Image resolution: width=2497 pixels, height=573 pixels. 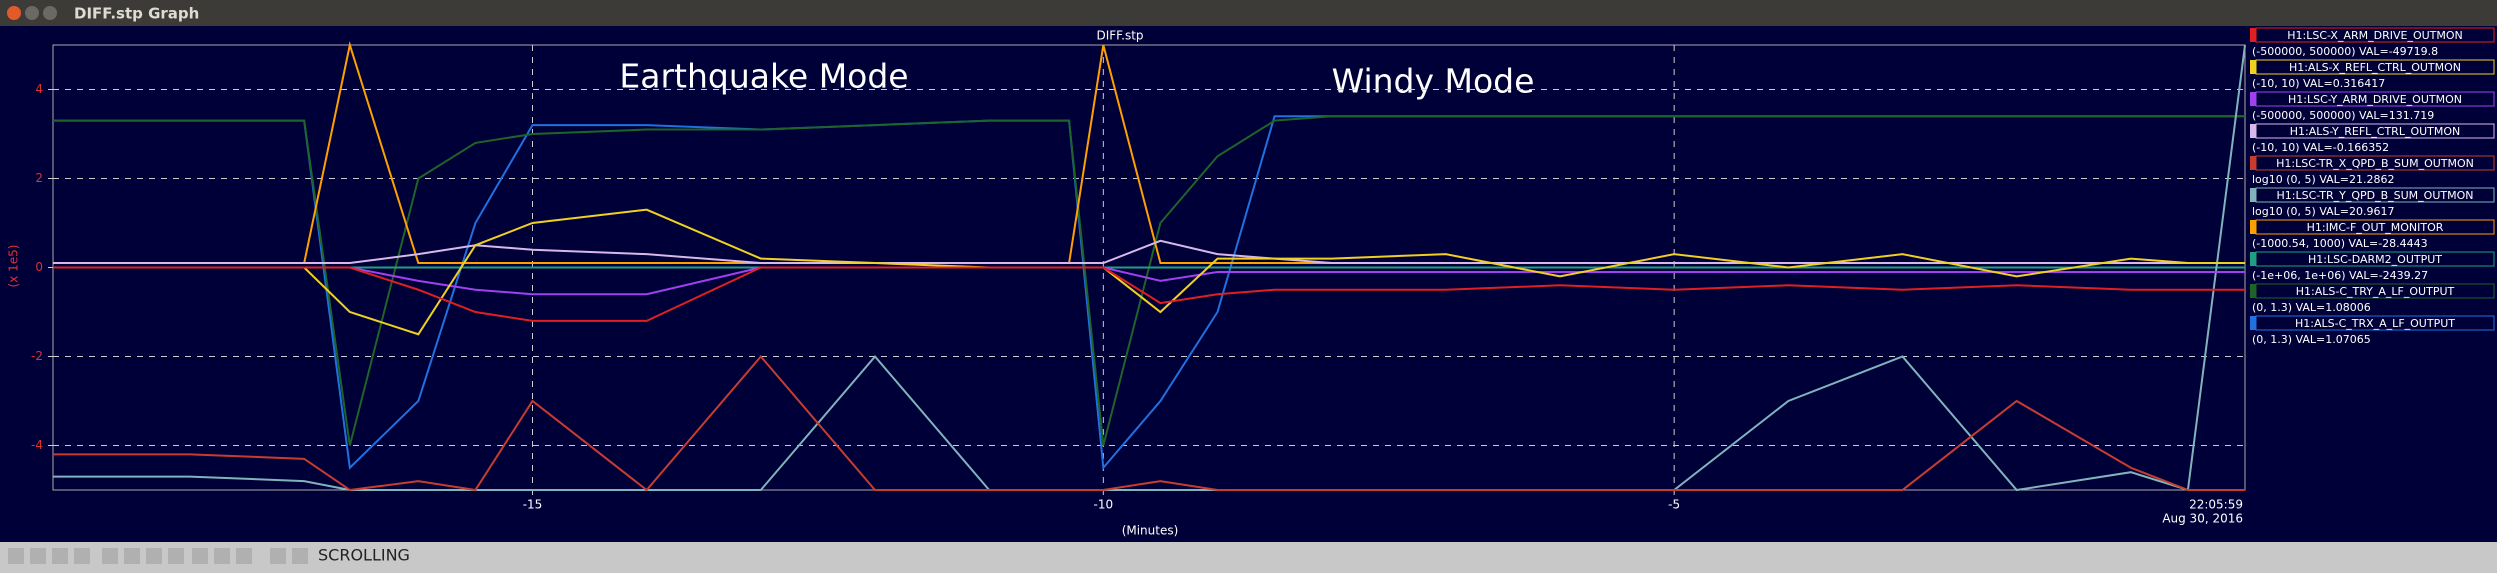 I want to click on toolbar-icons, so click(x=158, y=556).